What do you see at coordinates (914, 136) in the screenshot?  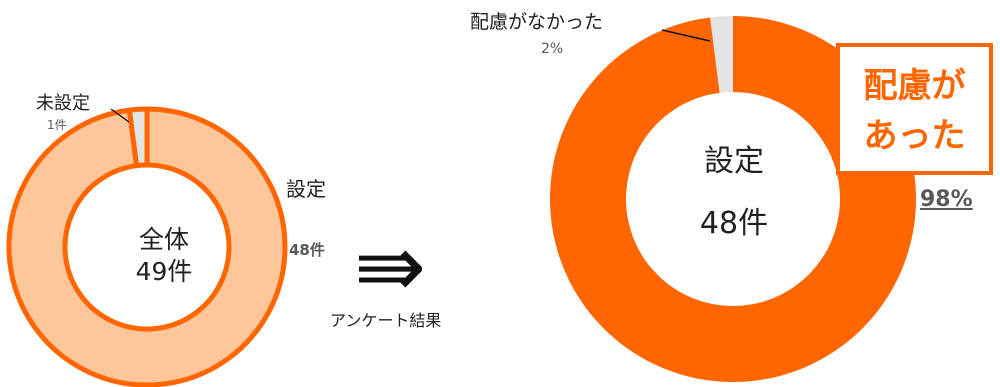 I see `consider-label-line2: あった` at bounding box center [914, 136].